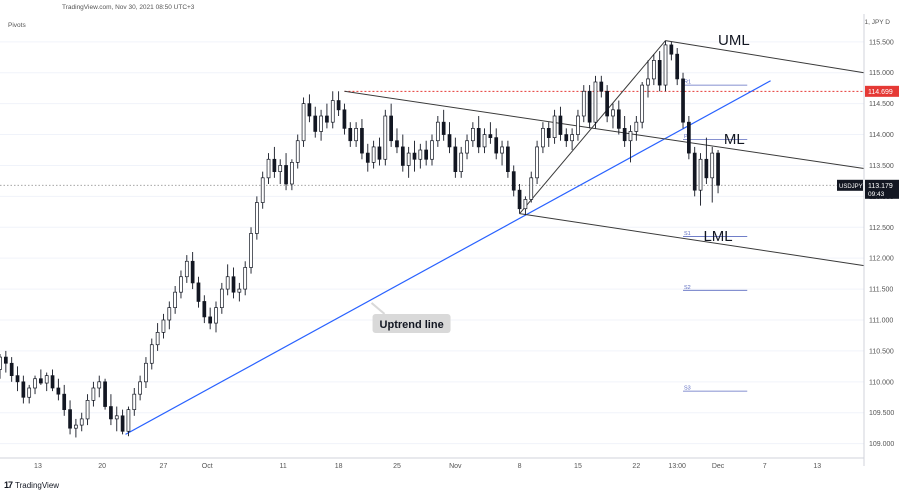 Image resolution: width=900 pixels, height=494 pixels. I want to click on y-tick-label: 111.000, so click(881, 321).